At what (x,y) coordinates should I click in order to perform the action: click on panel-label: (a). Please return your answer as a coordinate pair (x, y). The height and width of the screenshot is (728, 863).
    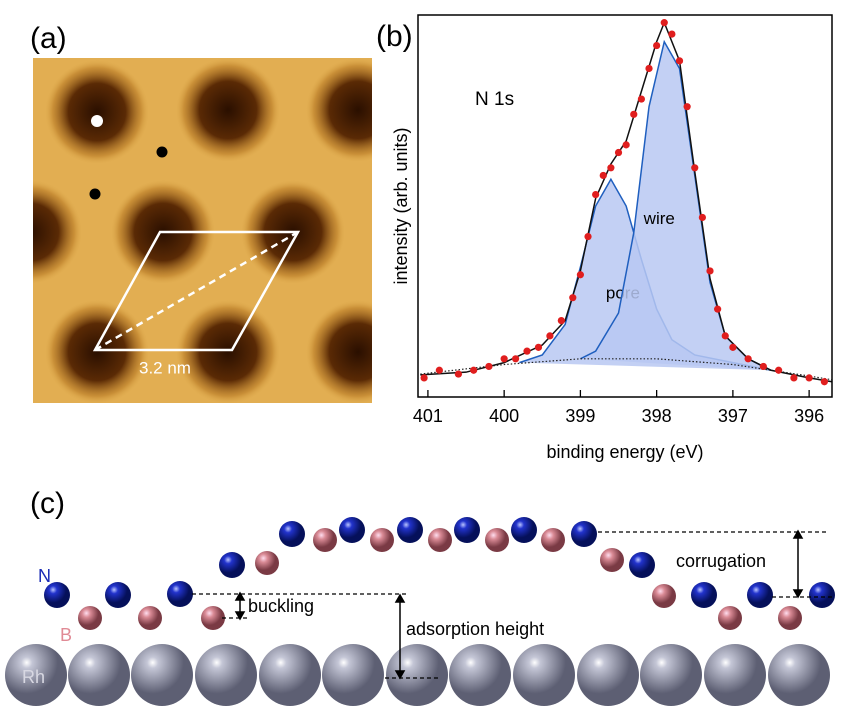
    Looking at the image, I should click on (48, 38).